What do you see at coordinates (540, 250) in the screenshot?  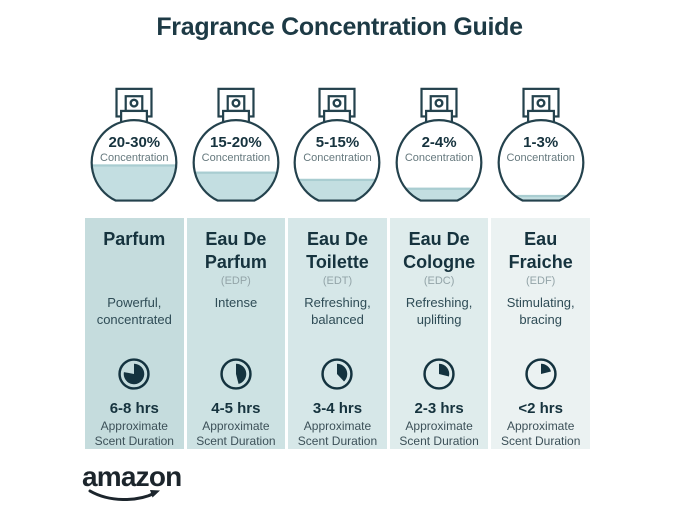 I see `fragrance-name: Eau Fraiche` at bounding box center [540, 250].